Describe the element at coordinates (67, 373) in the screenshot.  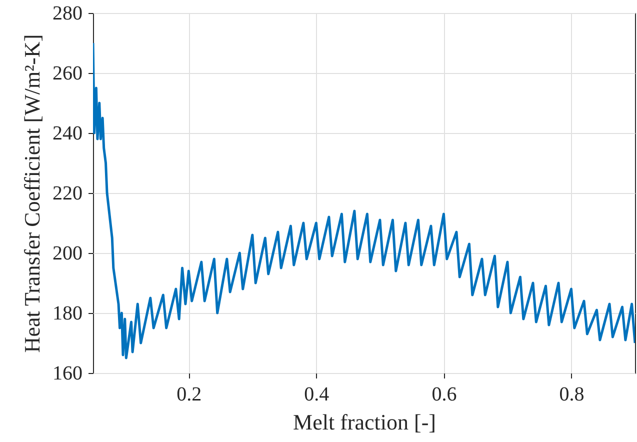
I see `y-tick-label: 160` at that location.